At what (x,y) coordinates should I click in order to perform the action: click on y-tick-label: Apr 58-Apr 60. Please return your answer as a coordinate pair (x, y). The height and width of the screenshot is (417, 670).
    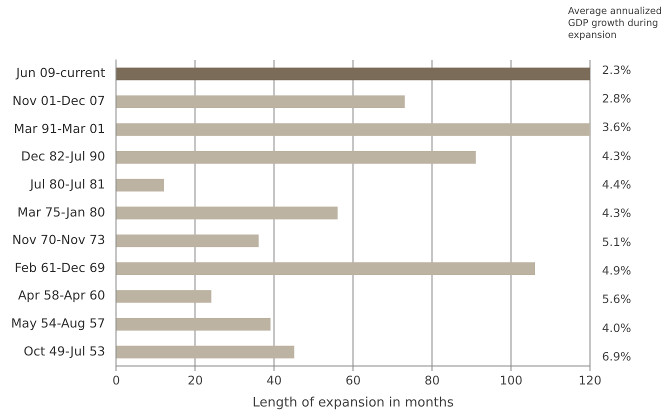
    Looking at the image, I should click on (62, 295).